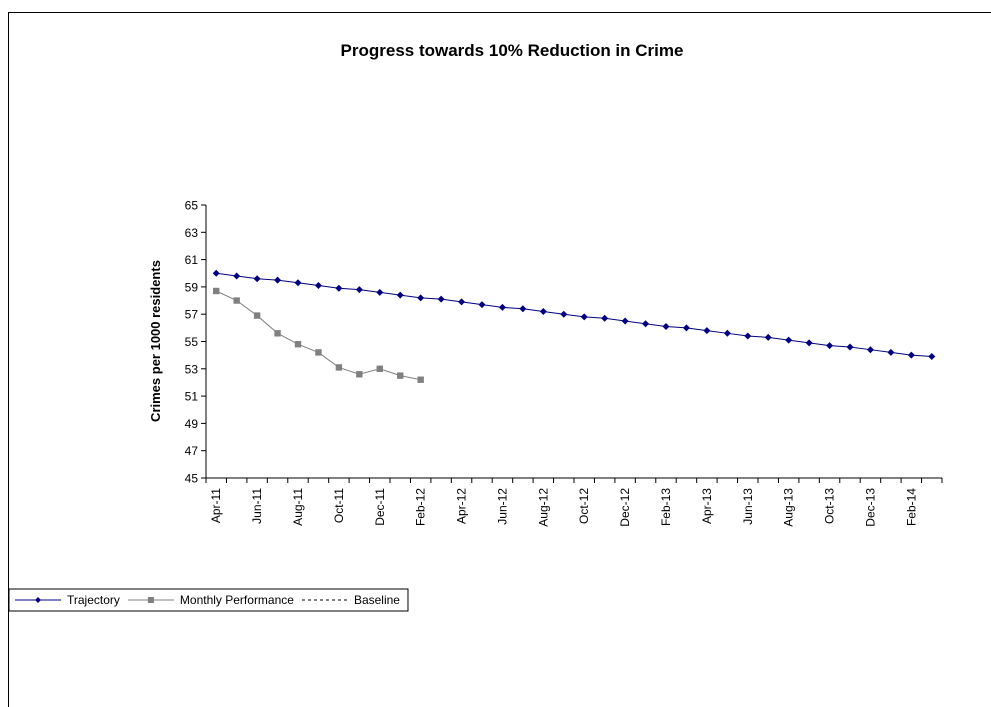 This screenshot has height=707, width=991. What do you see at coordinates (192, 342) in the screenshot?
I see `y-tick-label: 55` at bounding box center [192, 342].